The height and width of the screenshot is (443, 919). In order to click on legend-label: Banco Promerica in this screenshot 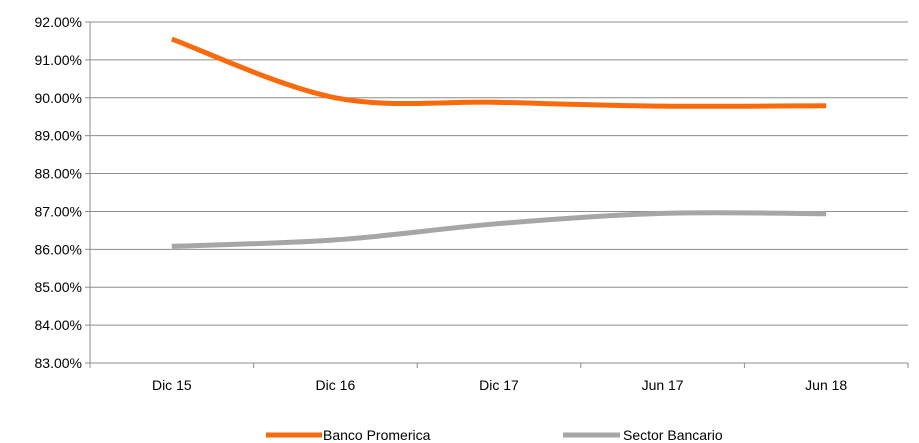, I will do `click(377, 435)`.